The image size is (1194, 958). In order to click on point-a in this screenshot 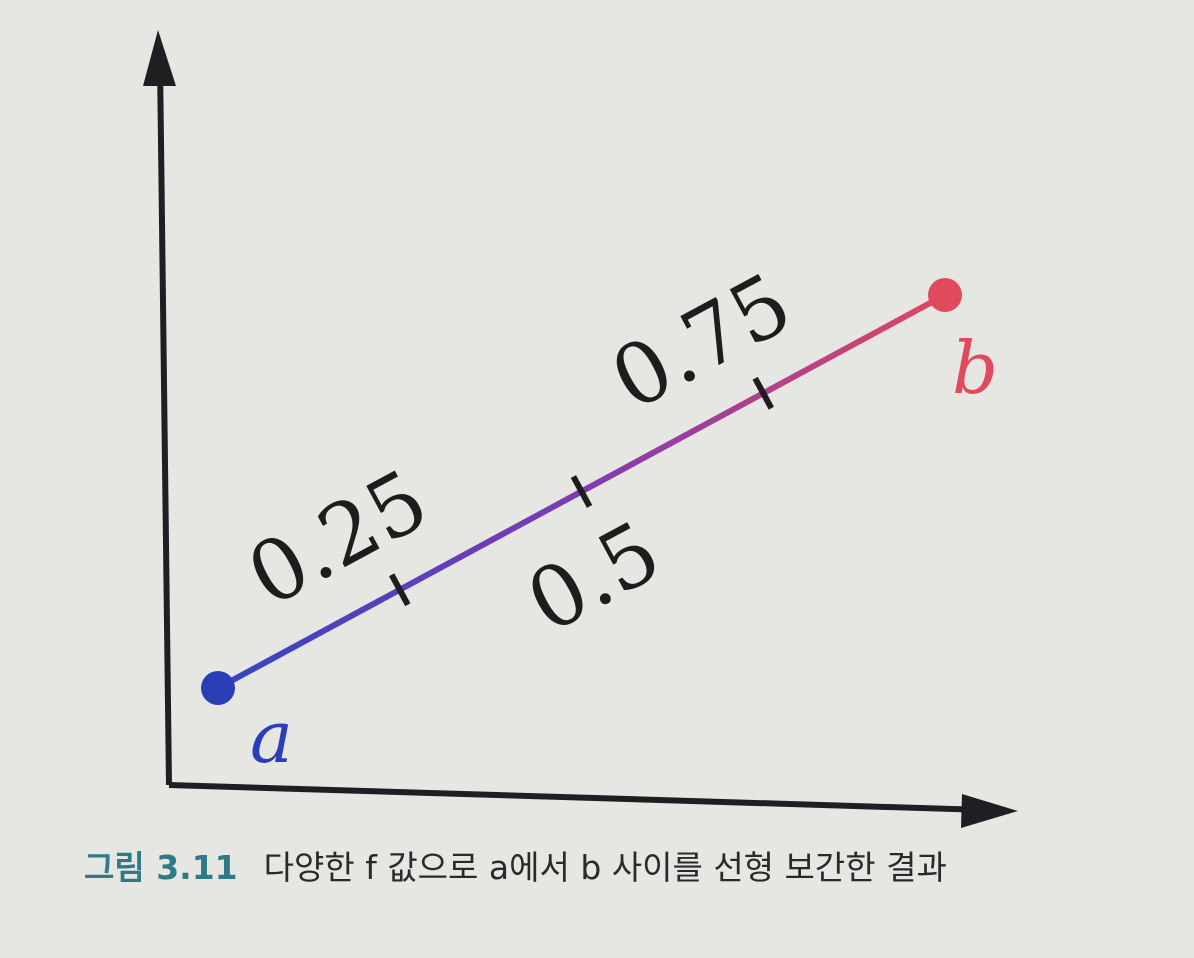, I will do `click(218, 688)`.